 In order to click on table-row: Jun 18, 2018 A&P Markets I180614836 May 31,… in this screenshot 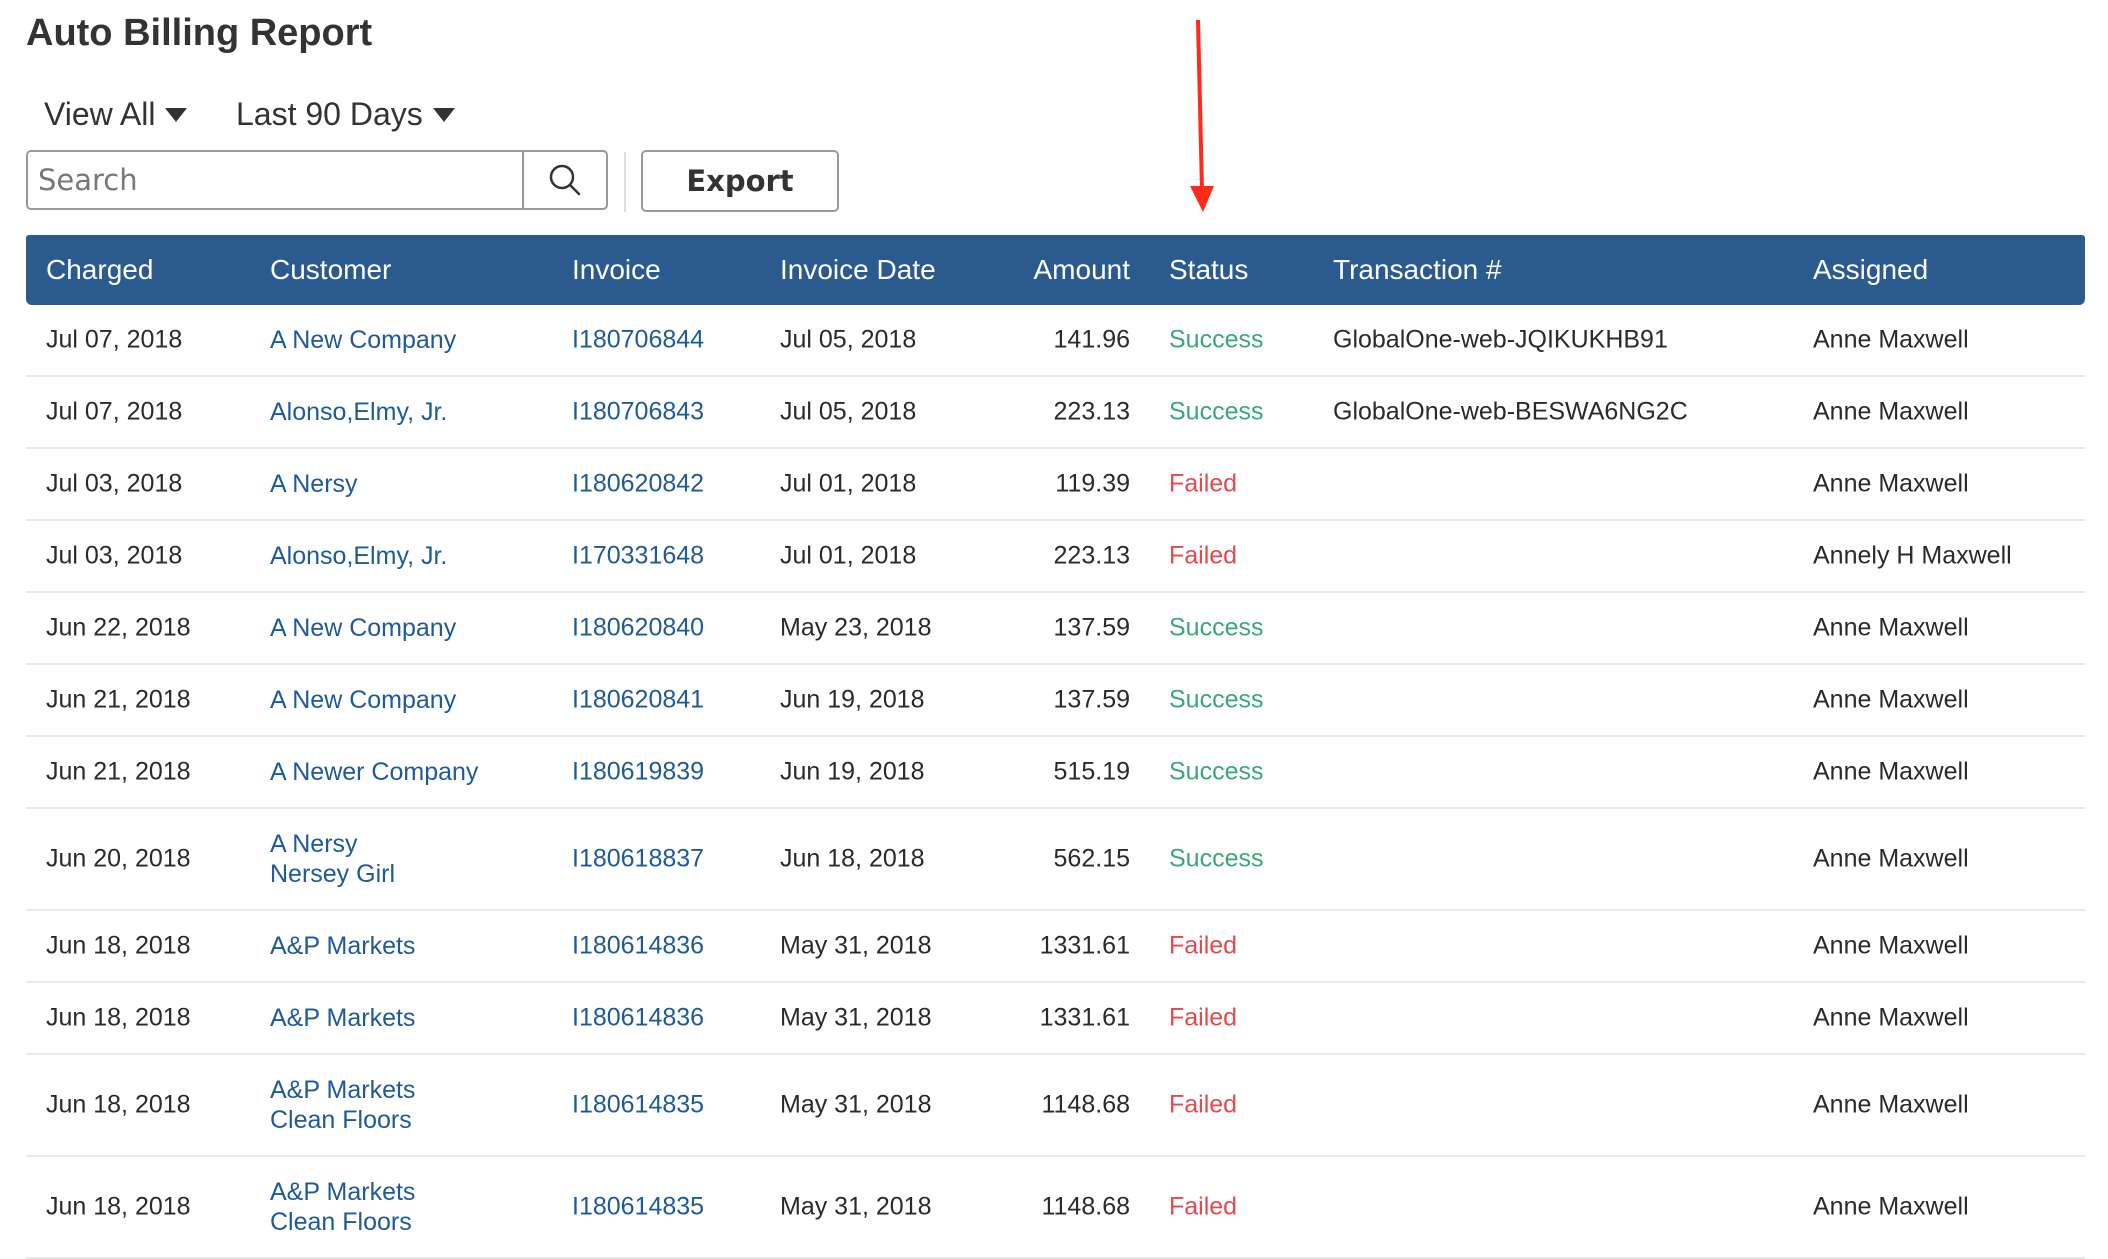, I will do `click(1055, 1019)`.